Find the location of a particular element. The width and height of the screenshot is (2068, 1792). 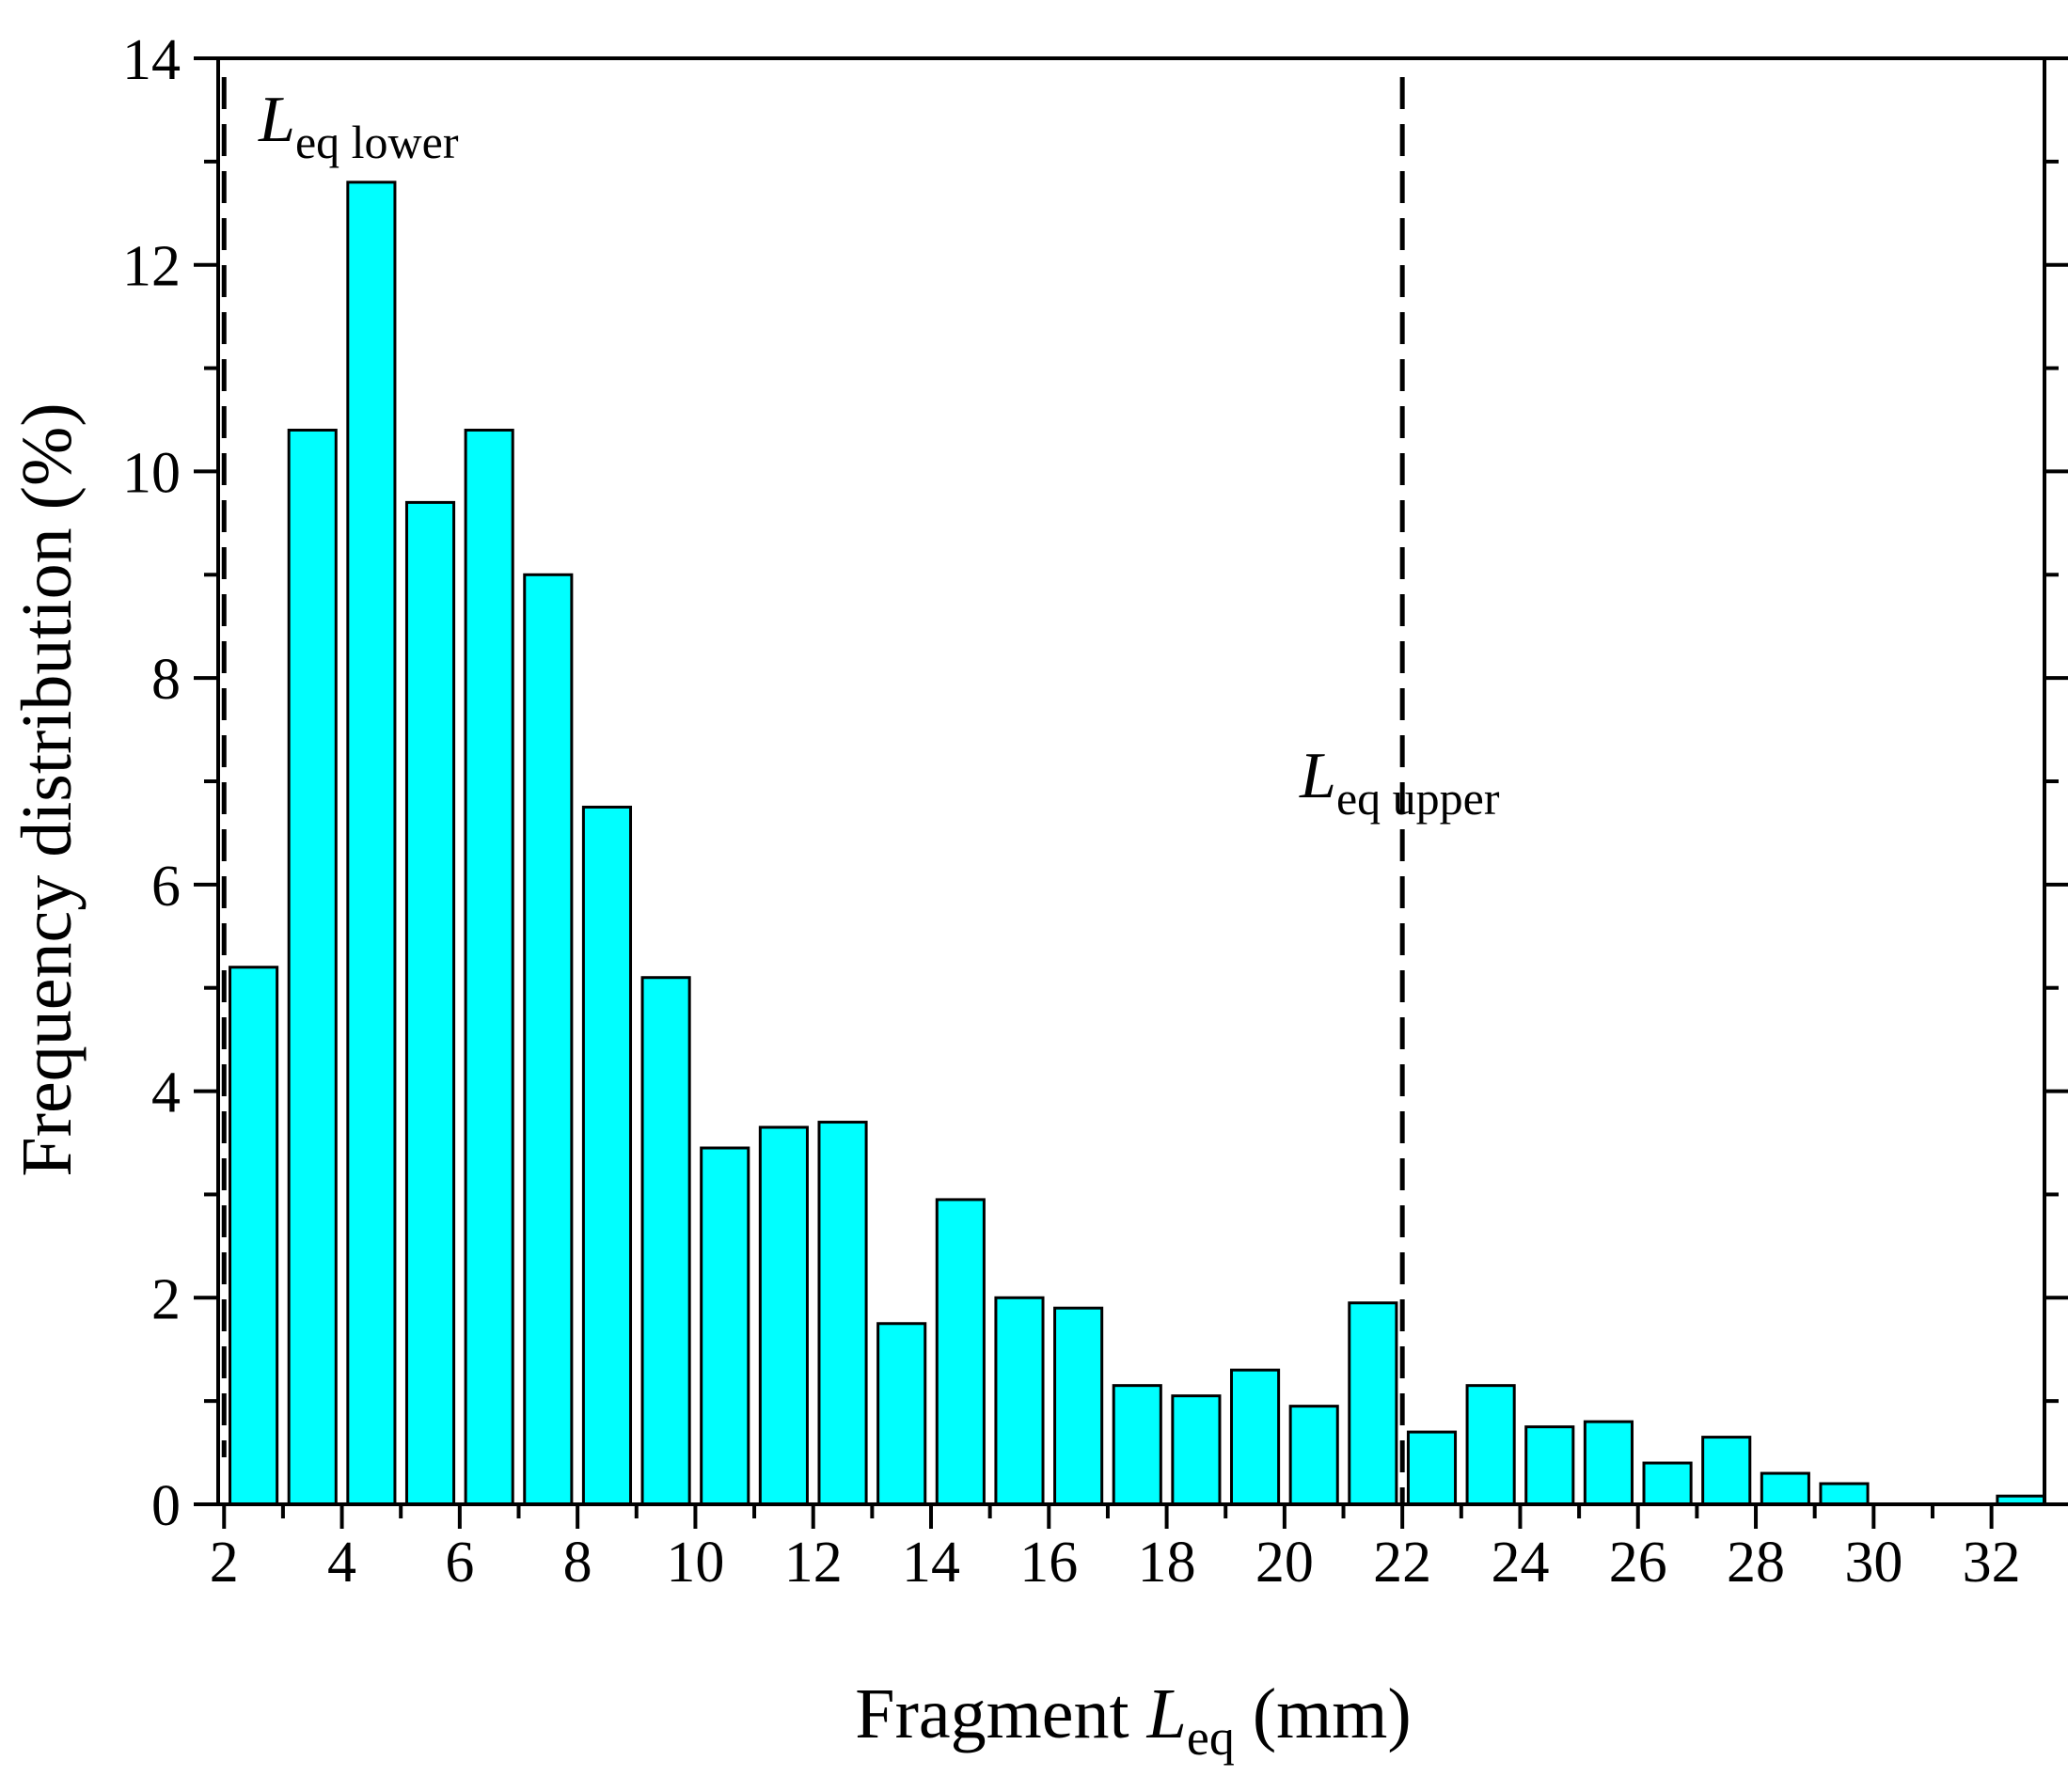

y-tick-label: 10 is located at coordinates (152, 473).